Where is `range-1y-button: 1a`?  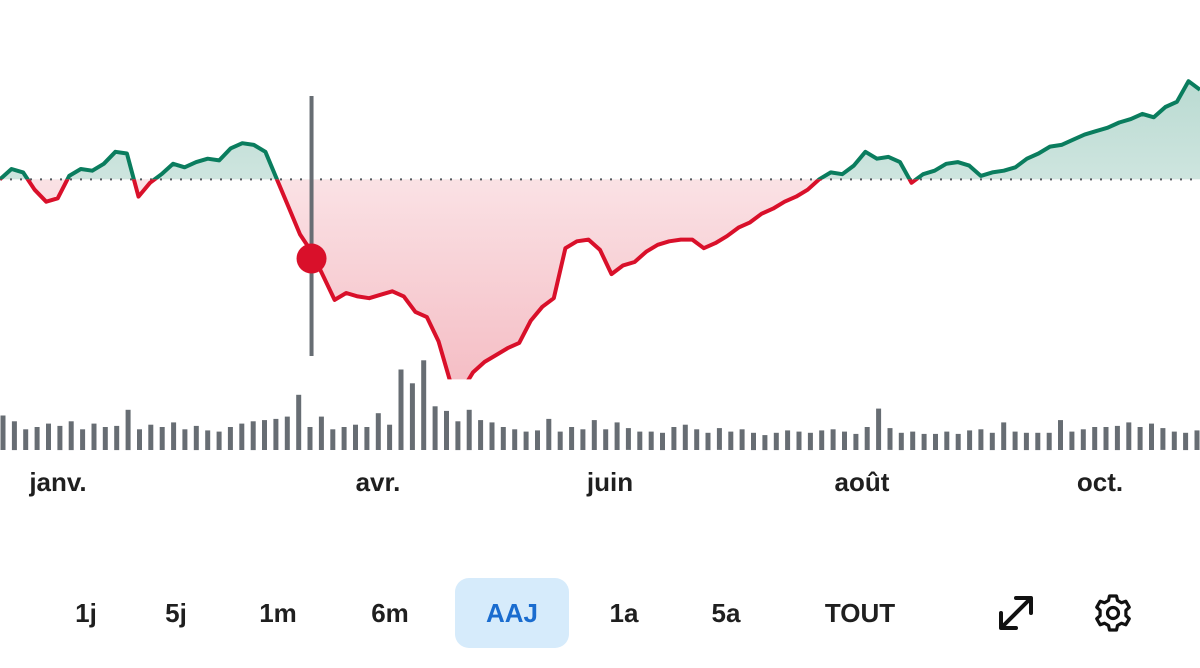
range-1y-button: 1a is located at coordinates (624, 613).